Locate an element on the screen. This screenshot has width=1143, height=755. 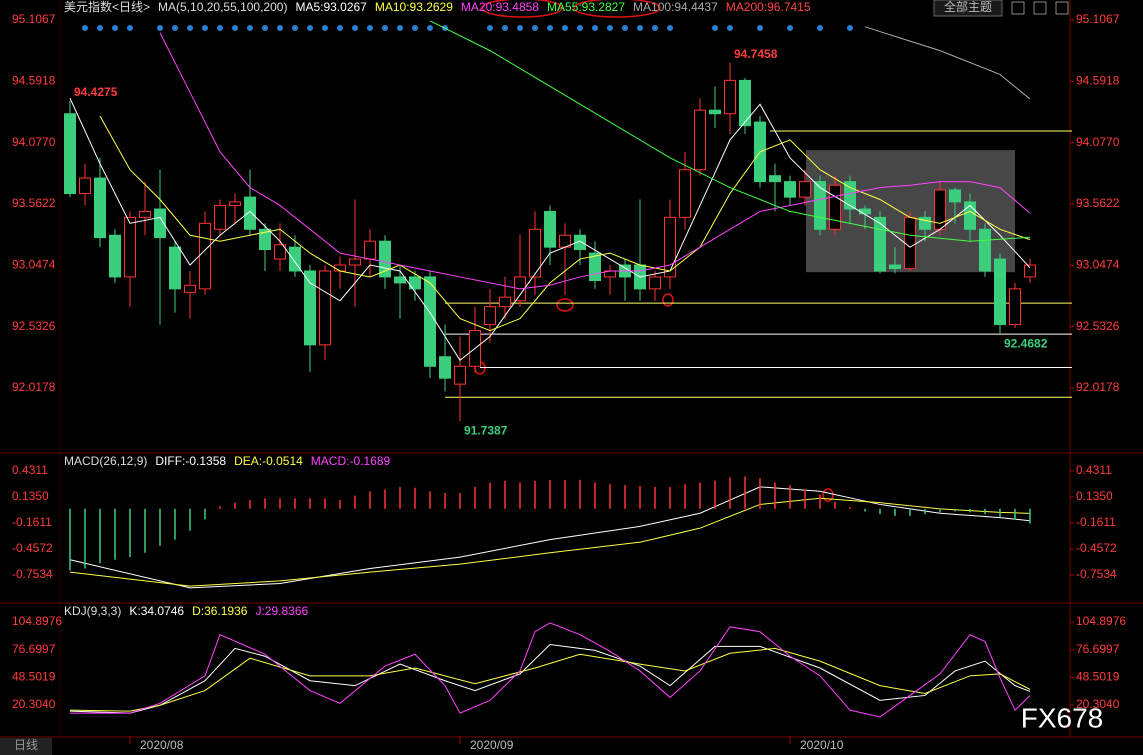
y-tick-label: 94.0770 is located at coordinates (1098, 142).